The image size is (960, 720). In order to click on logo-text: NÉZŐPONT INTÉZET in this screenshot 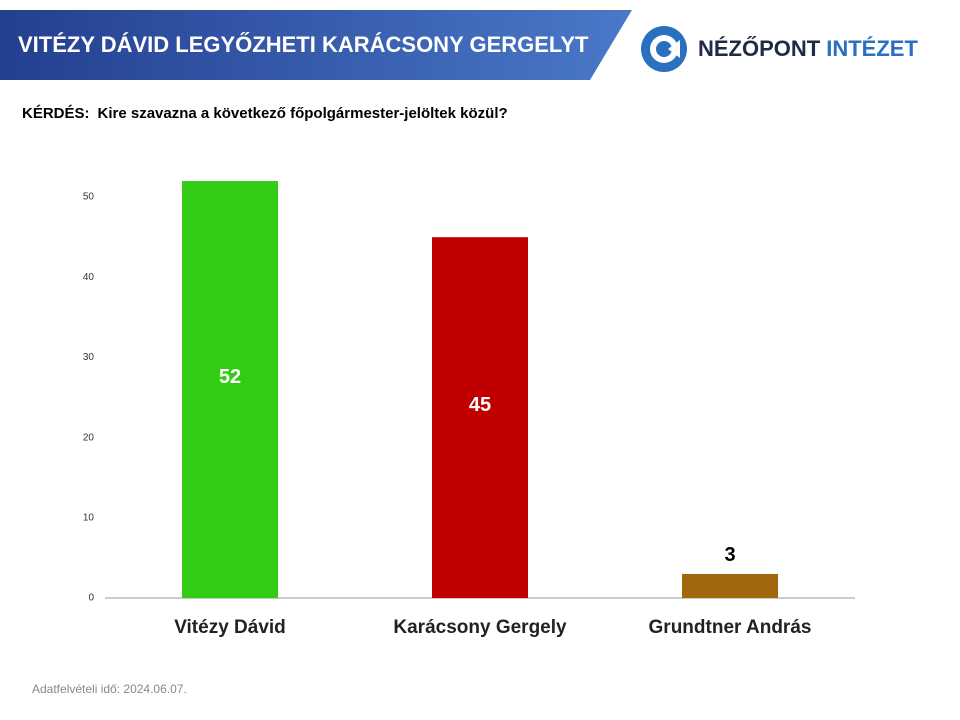, I will do `click(808, 48)`.